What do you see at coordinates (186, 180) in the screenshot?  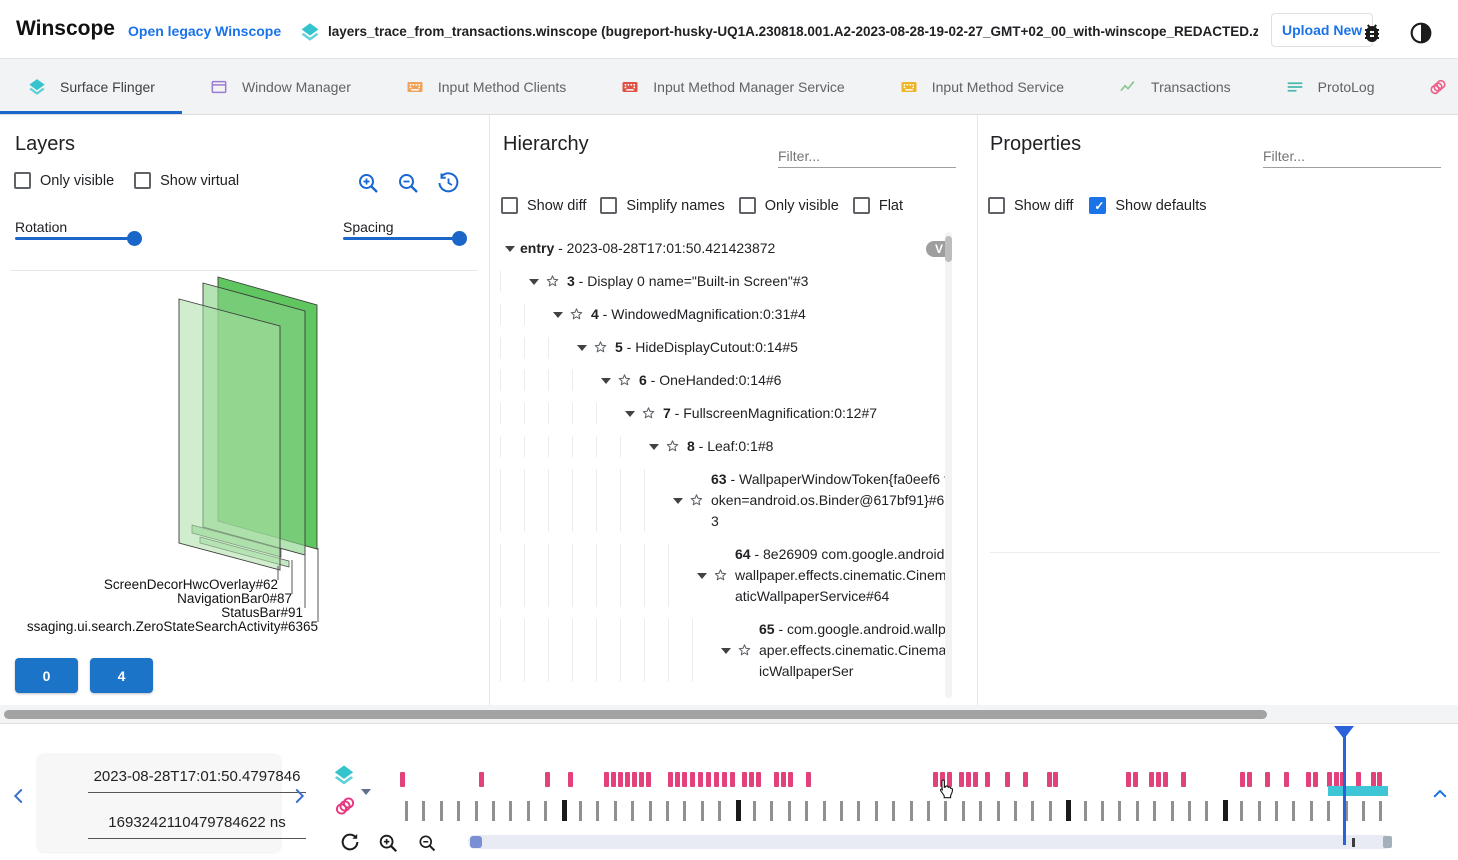 I see `checkbox-show-virtual: Show virtual` at bounding box center [186, 180].